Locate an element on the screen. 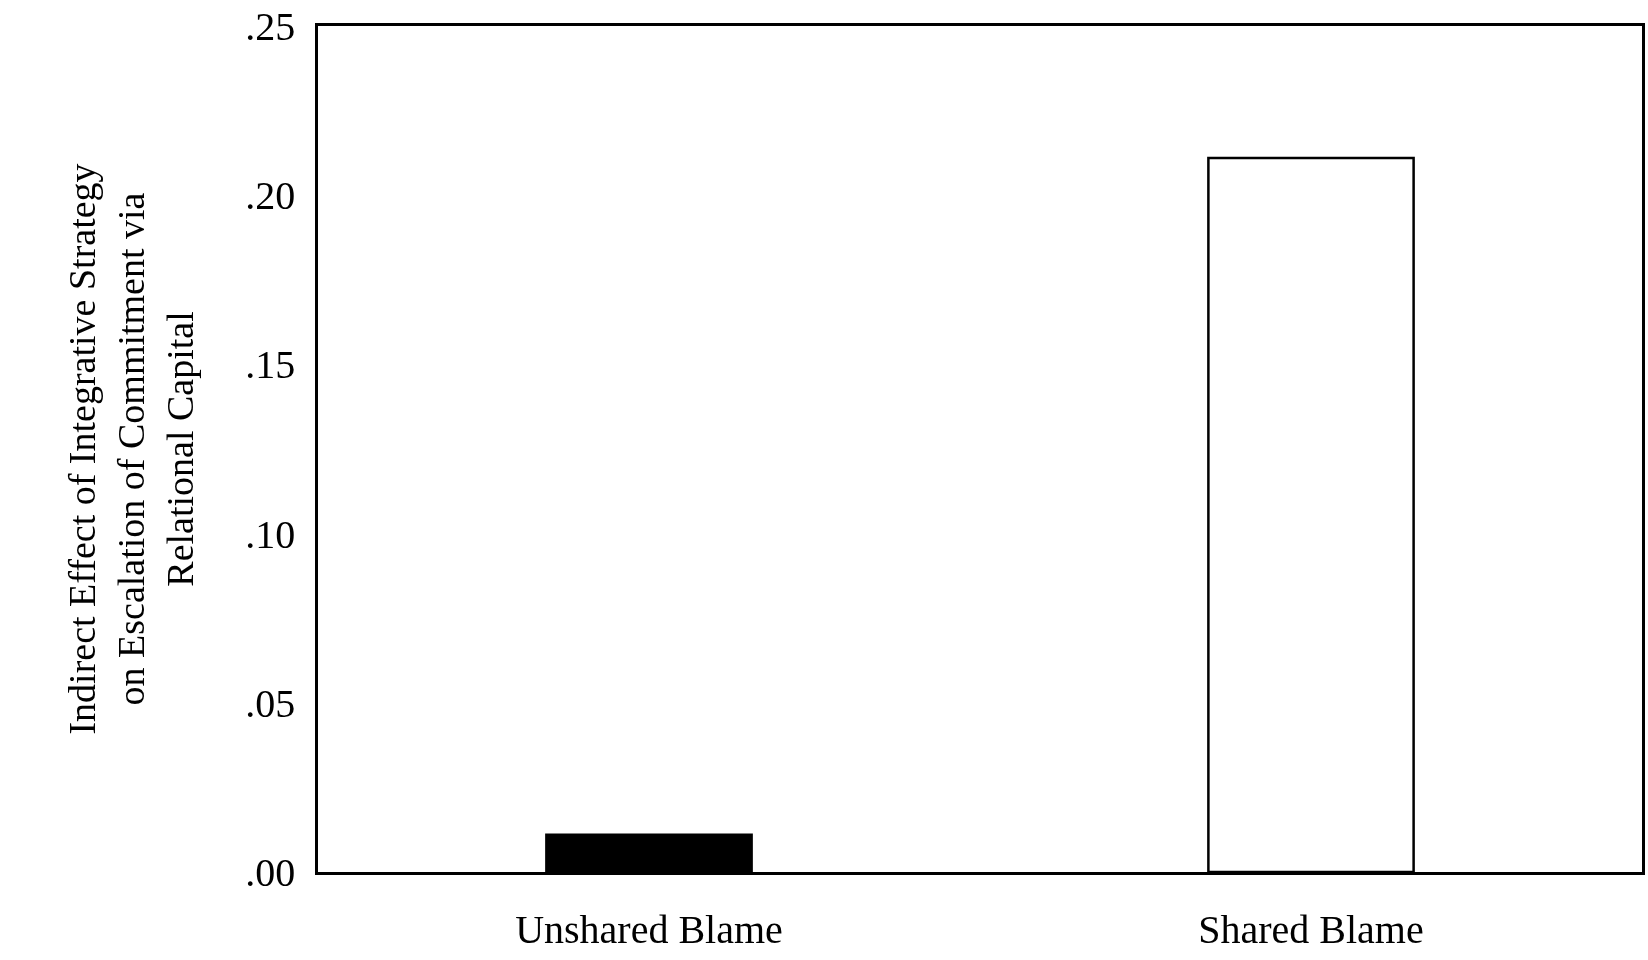  x-tick-label: Shared Blame is located at coordinates (1311, 929).